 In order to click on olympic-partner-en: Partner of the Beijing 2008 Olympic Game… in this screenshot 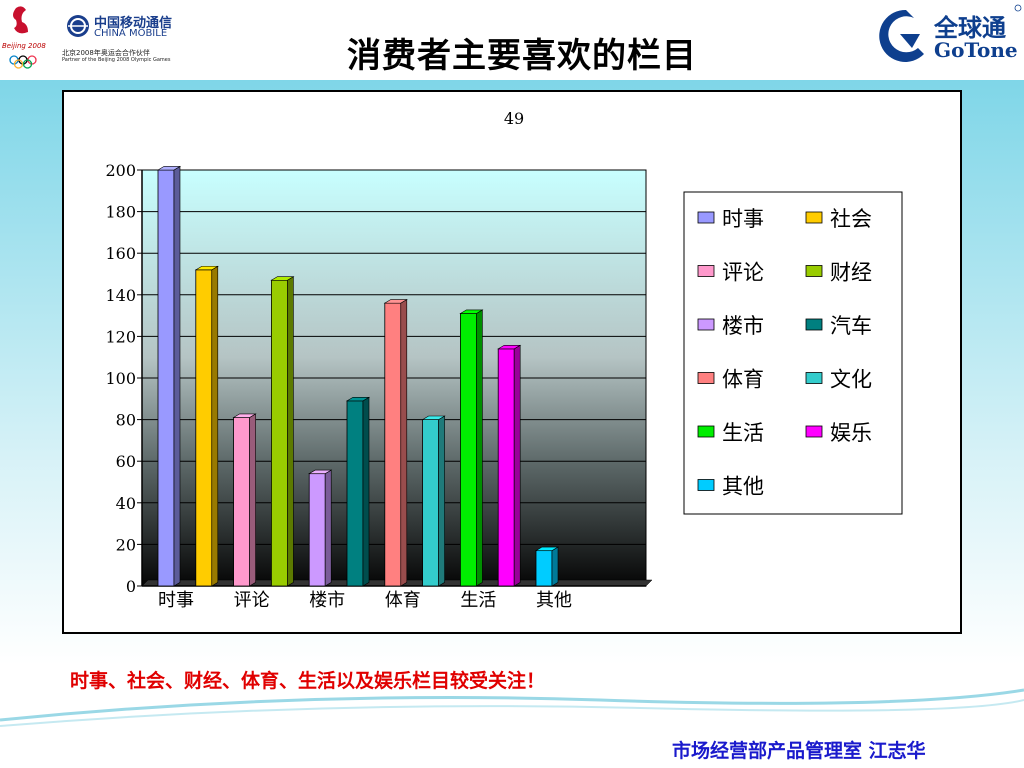, I will do `click(116, 60)`.